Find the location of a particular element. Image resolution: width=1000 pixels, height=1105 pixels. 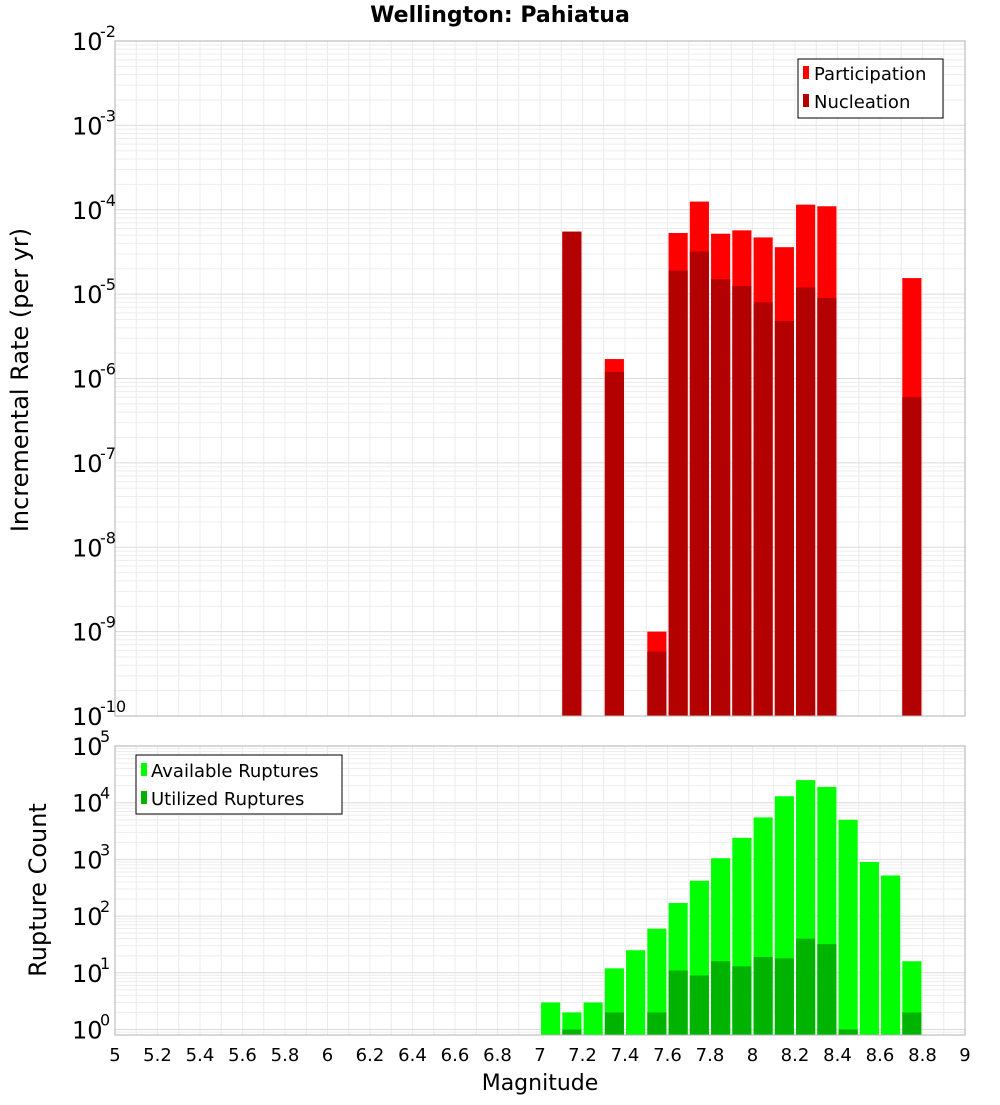

rupture-legend: Available Ruptures Utilized Ruptures is located at coordinates (239, 784).